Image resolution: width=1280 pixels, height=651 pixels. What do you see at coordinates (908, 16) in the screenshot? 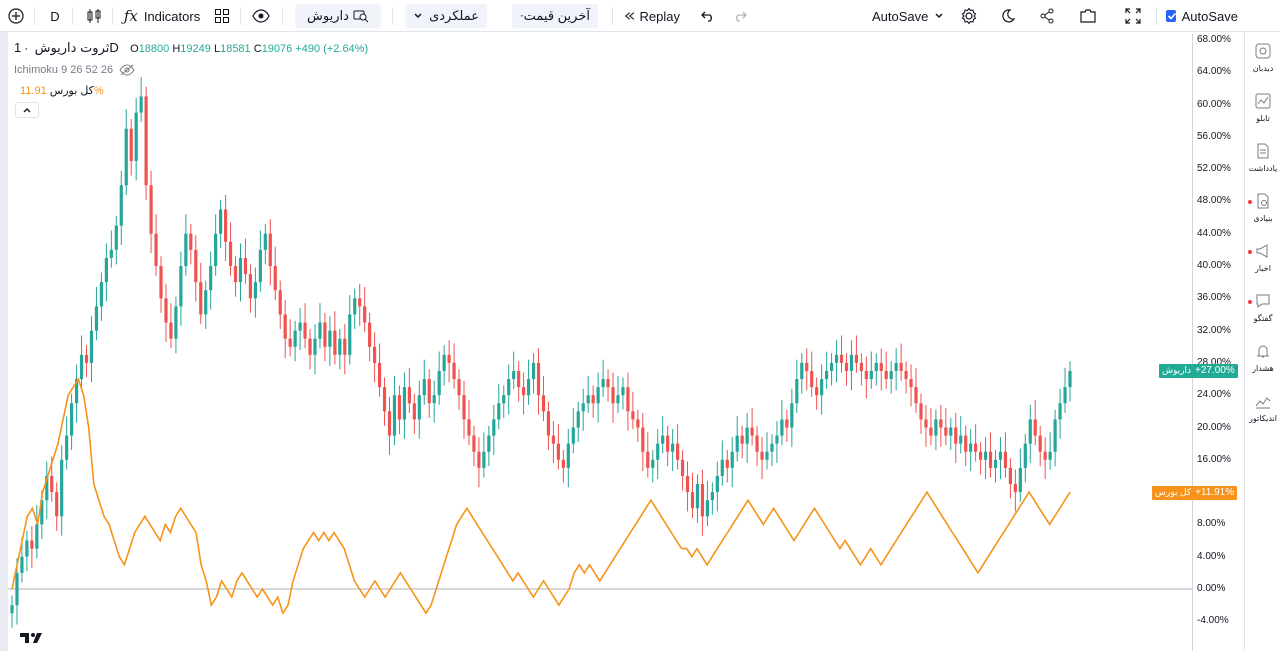
I see `autosave-dropdown: AutoSave` at bounding box center [908, 16].